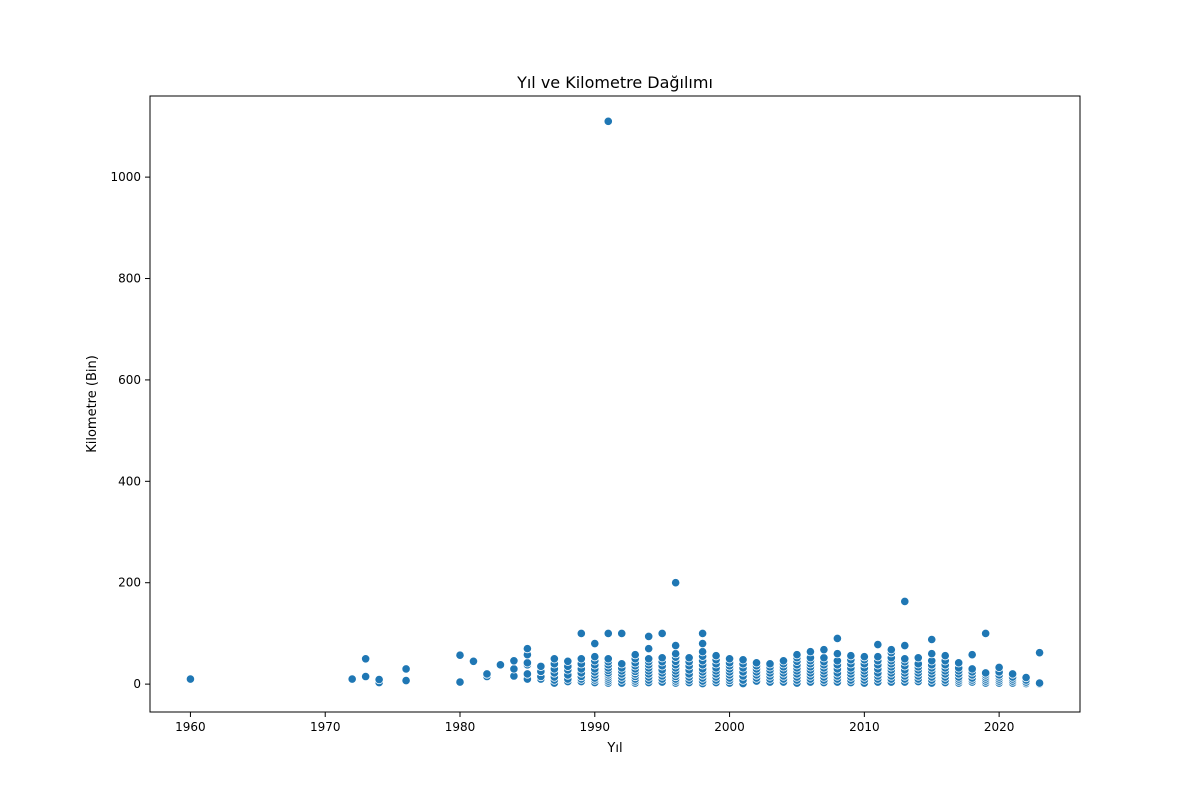 Image resolution: width=1200 pixels, height=804 pixels. What do you see at coordinates (129, 380) in the screenshot?
I see `y-tick-label: 600` at bounding box center [129, 380].